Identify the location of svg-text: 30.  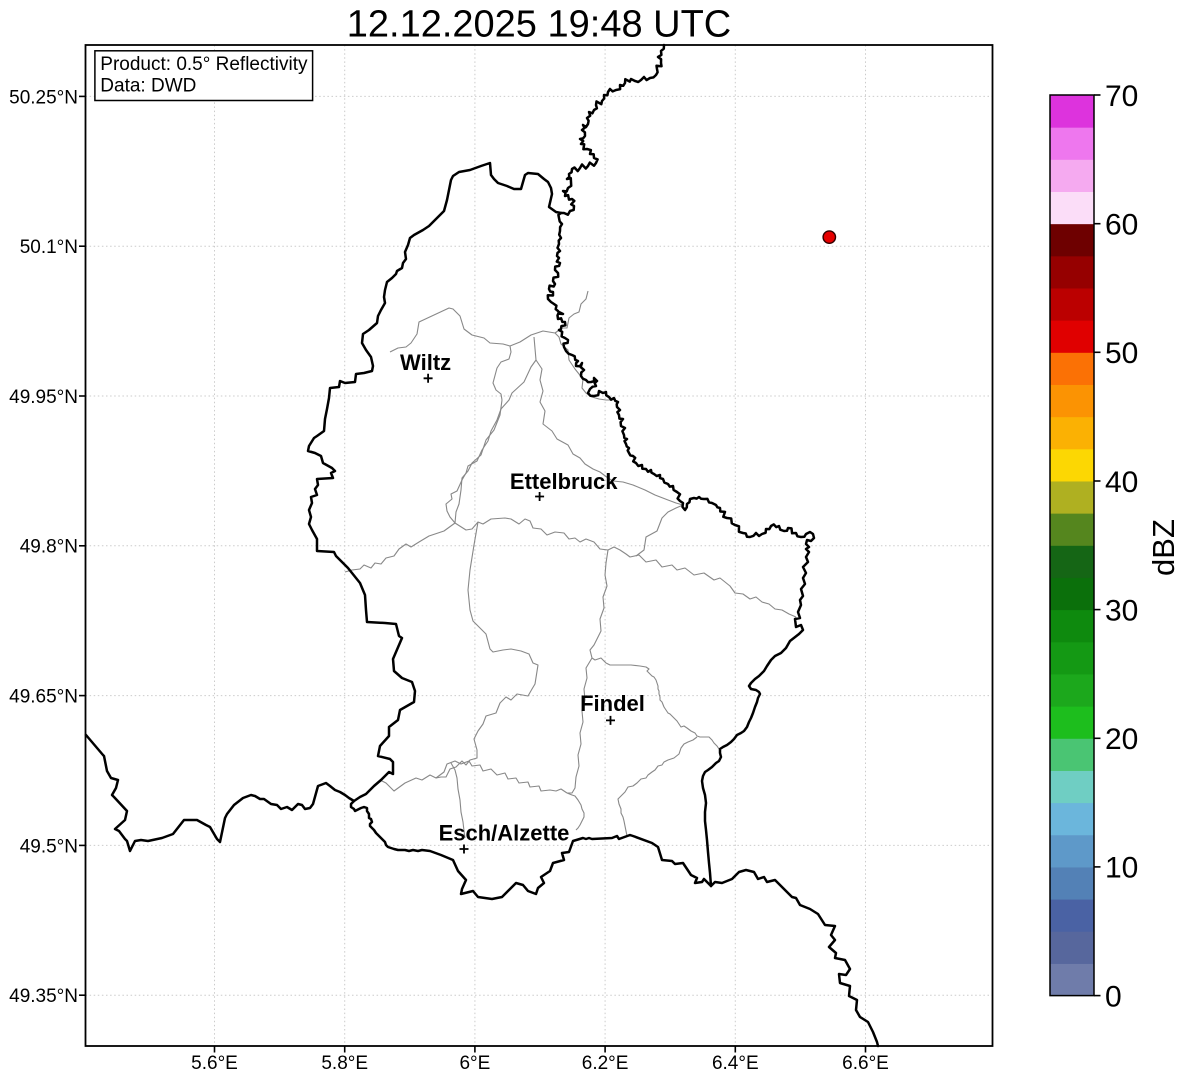
(1121, 610).